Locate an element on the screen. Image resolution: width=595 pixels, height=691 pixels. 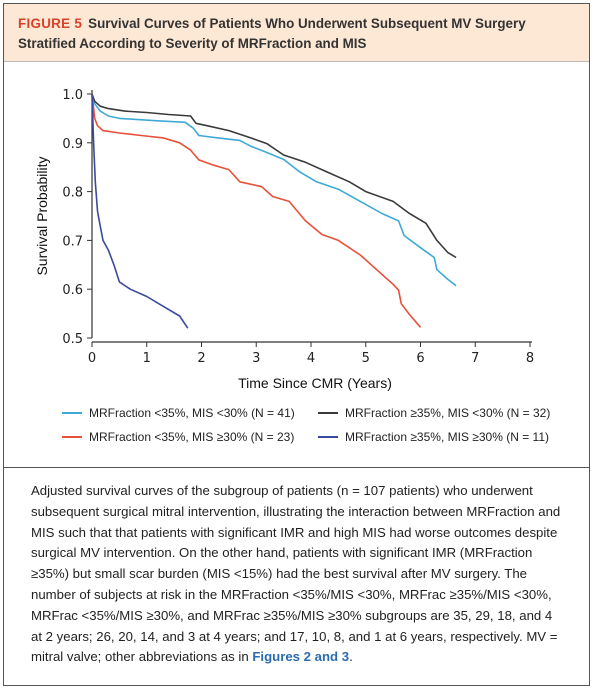
y-tick-label: 0.8 is located at coordinates (72, 193).